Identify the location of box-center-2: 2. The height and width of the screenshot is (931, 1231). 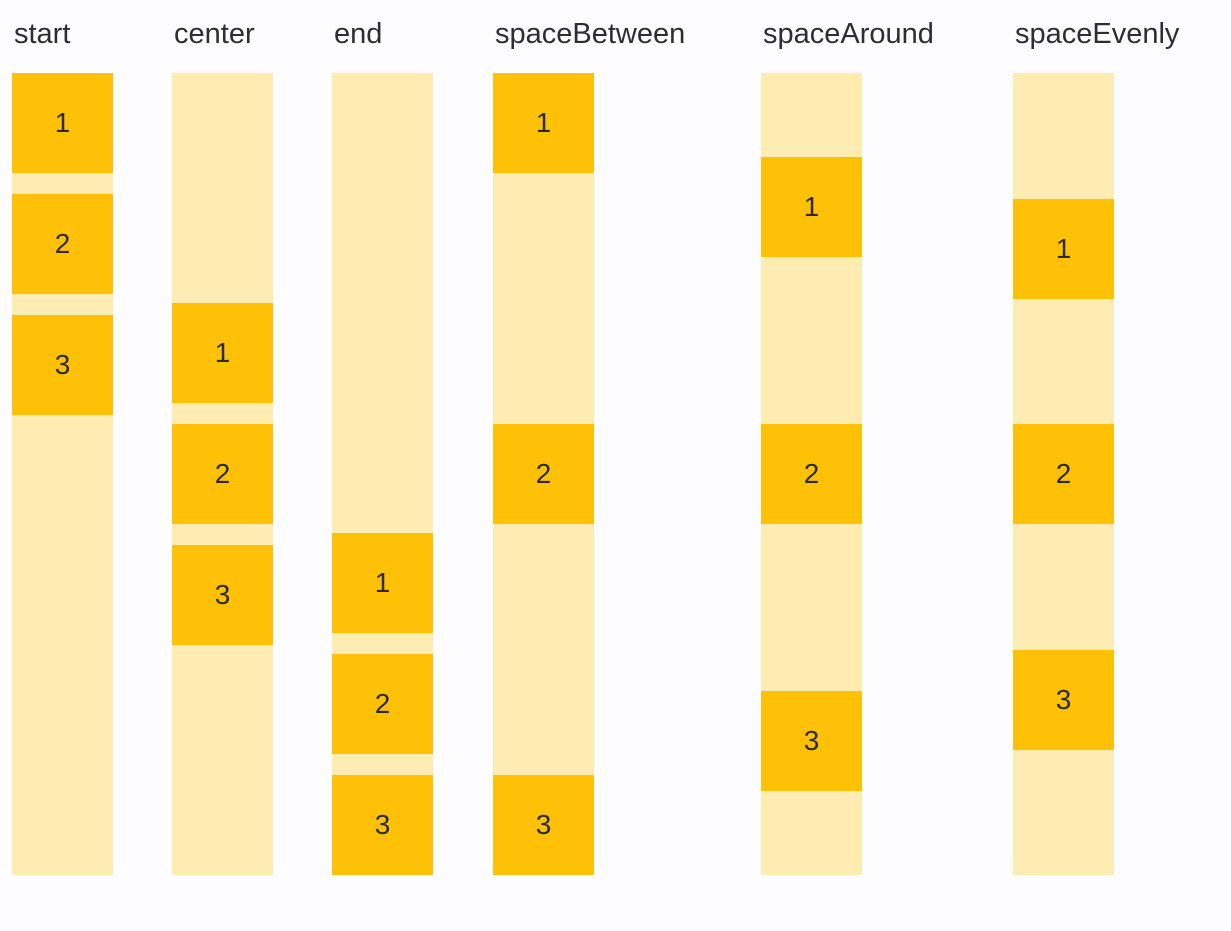
(222, 474).